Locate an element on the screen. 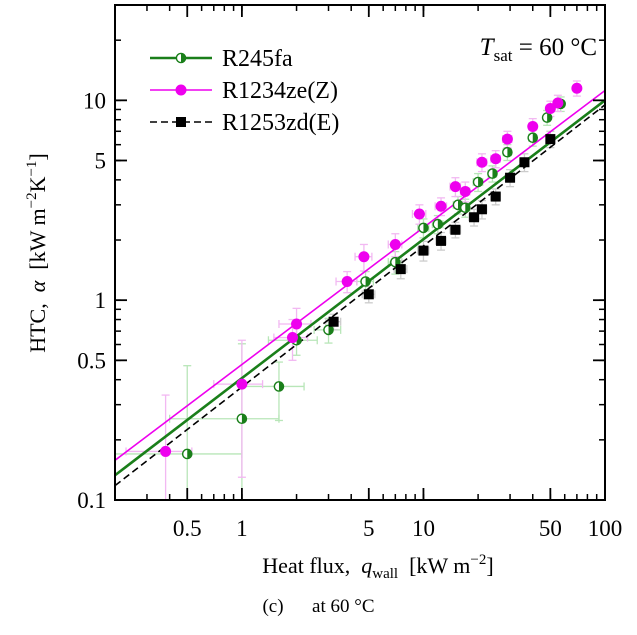 This screenshot has width=637, height=635. legend-label: R245fa is located at coordinates (257, 59).